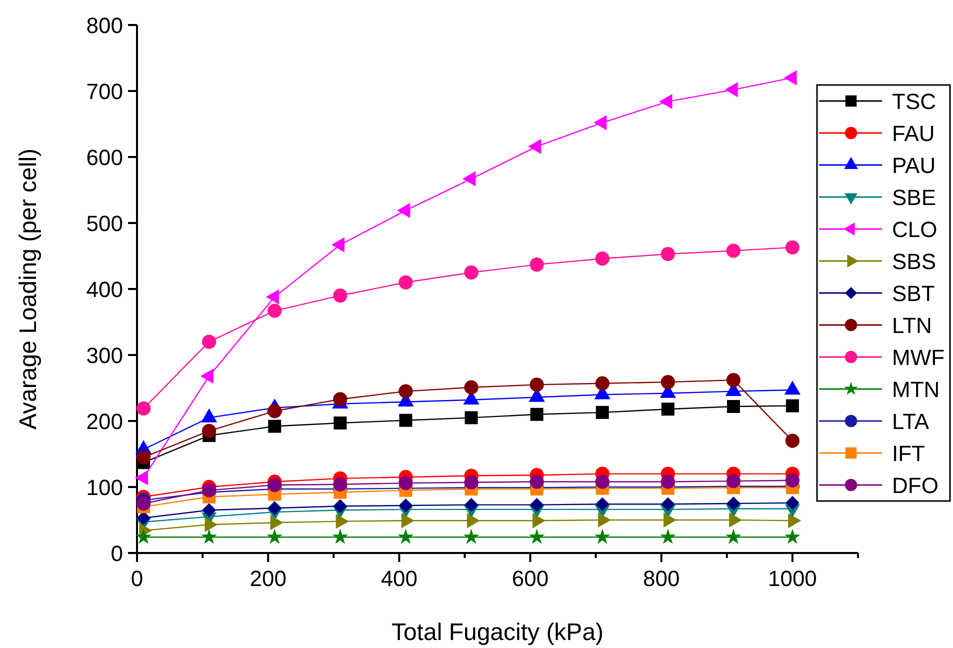 This screenshot has width=953, height=648. Describe the element at coordinates (913, 133) in the screenshot. I see `legend-label: FAU` at that location.